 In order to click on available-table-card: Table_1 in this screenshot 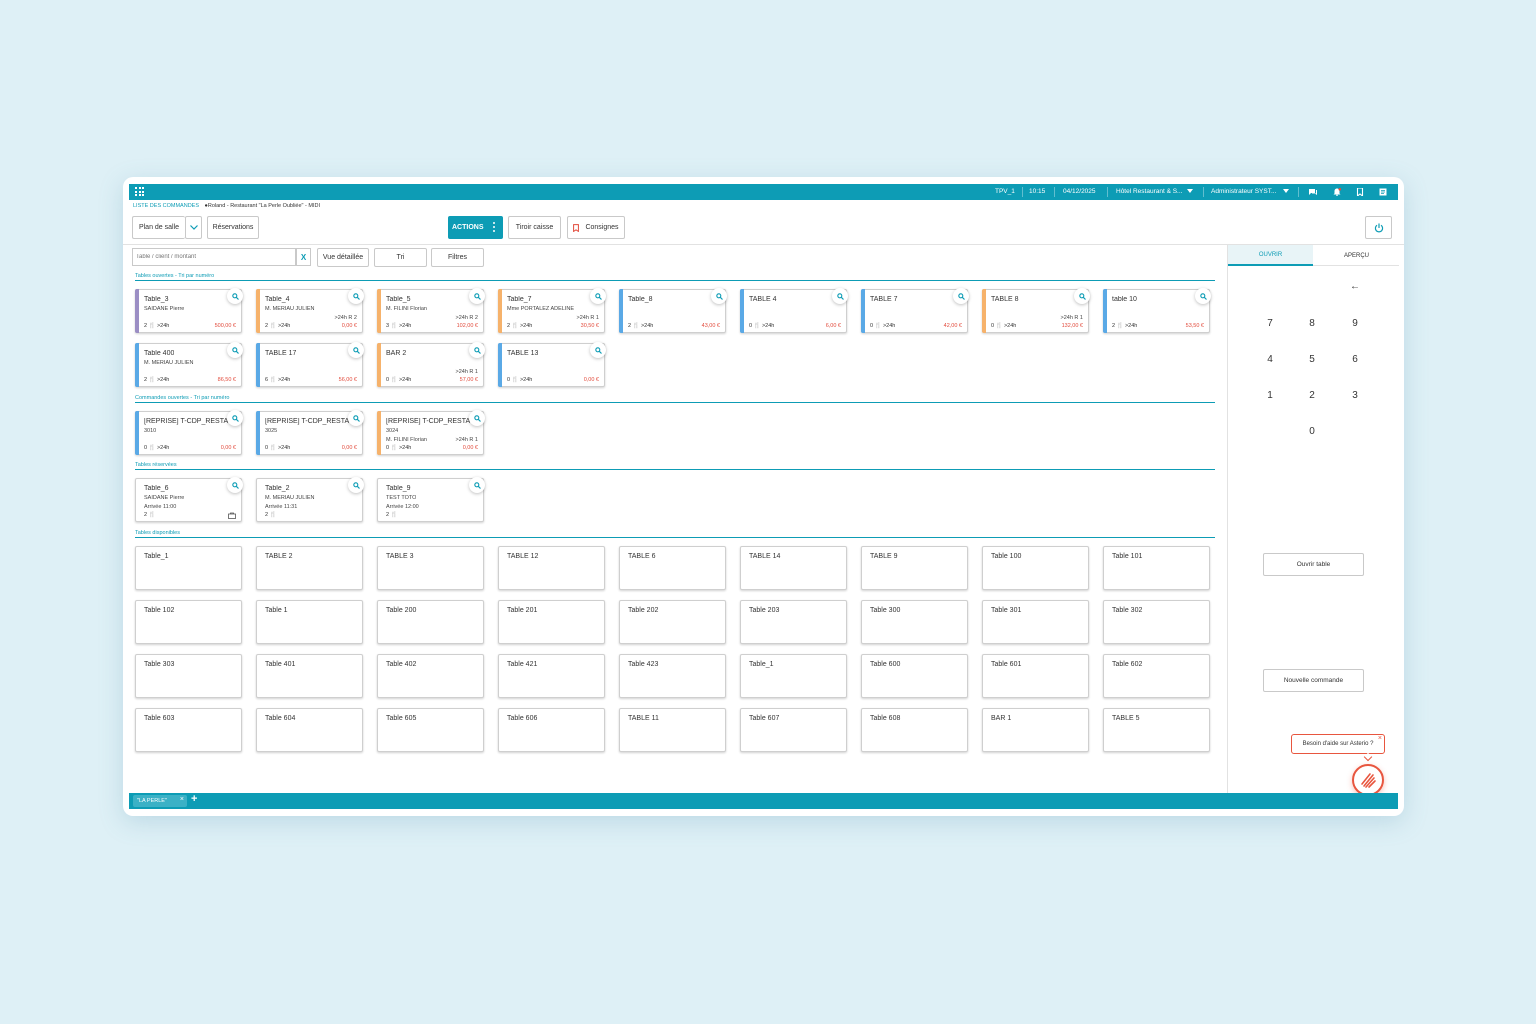, I will do `click(188, 568)`.